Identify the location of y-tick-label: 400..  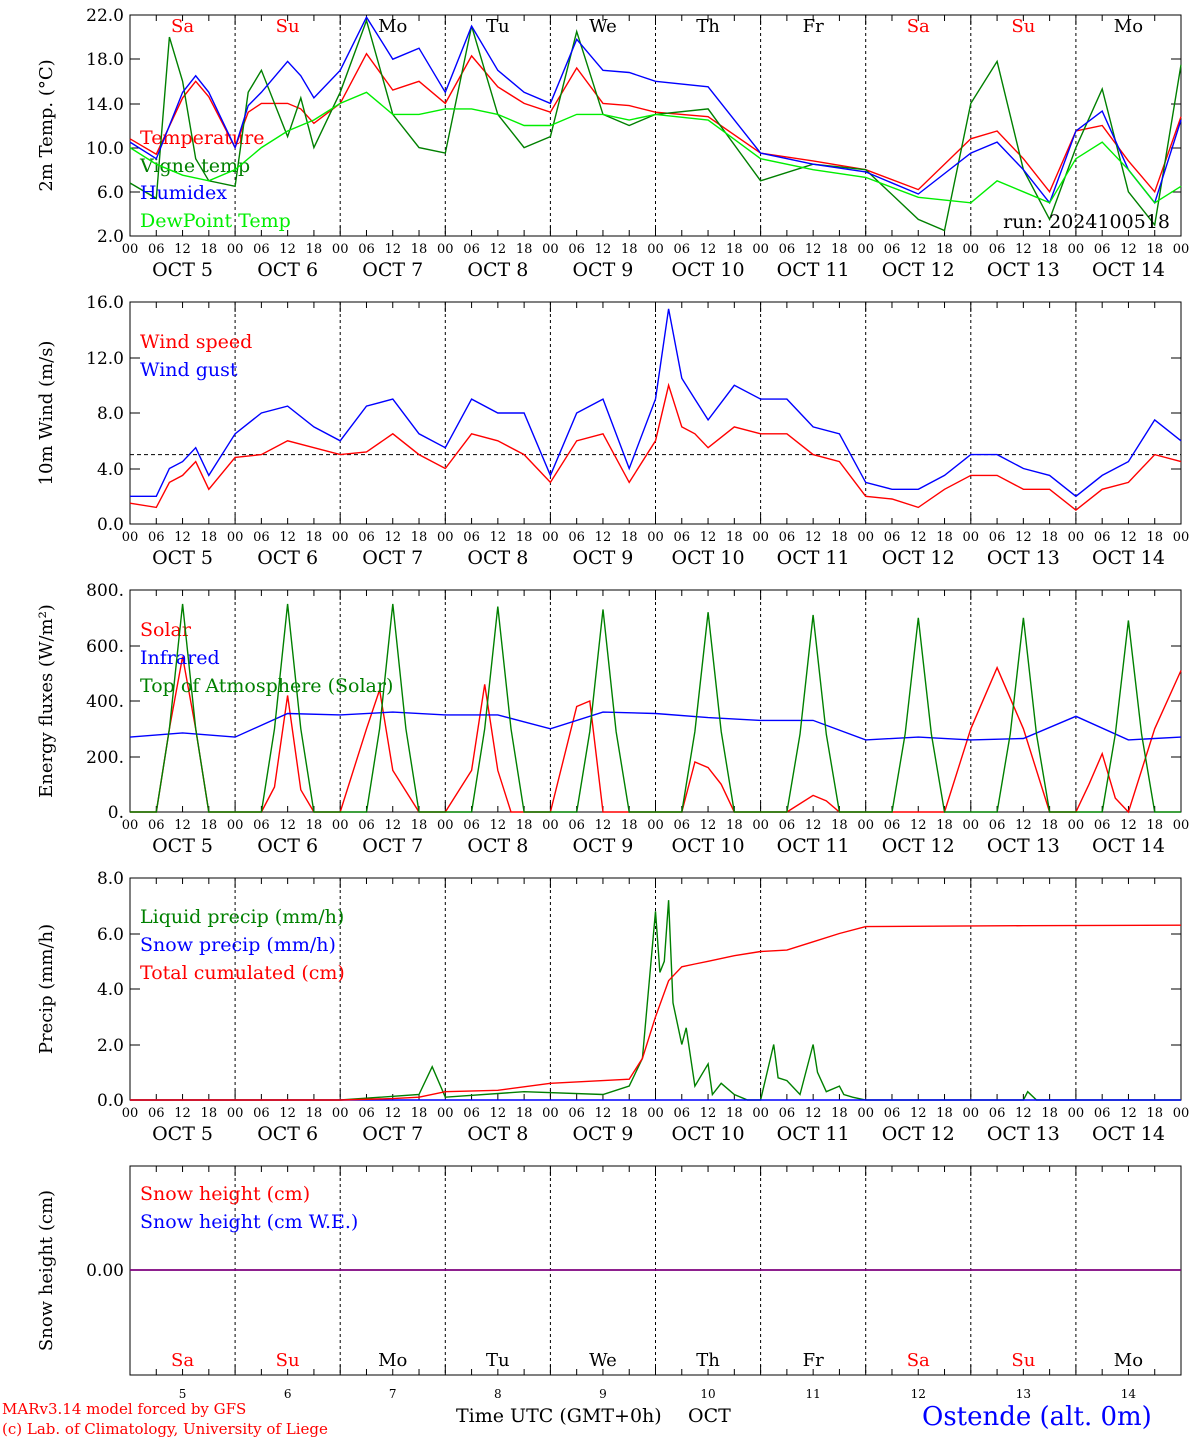
(105, 702).